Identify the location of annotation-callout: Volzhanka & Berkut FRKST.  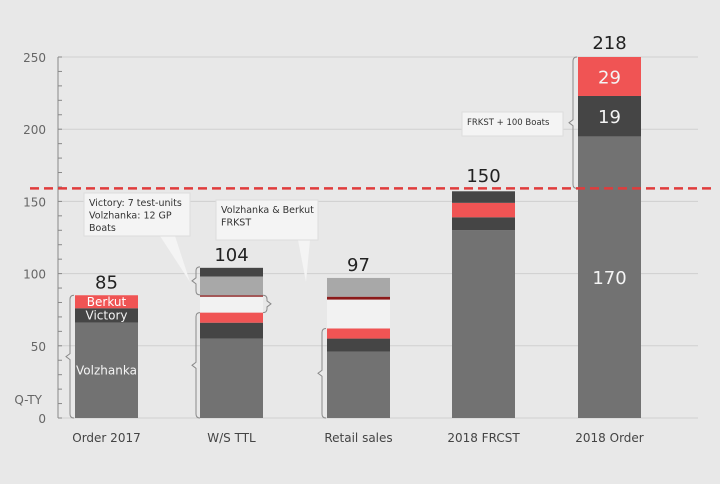
(267, 240).